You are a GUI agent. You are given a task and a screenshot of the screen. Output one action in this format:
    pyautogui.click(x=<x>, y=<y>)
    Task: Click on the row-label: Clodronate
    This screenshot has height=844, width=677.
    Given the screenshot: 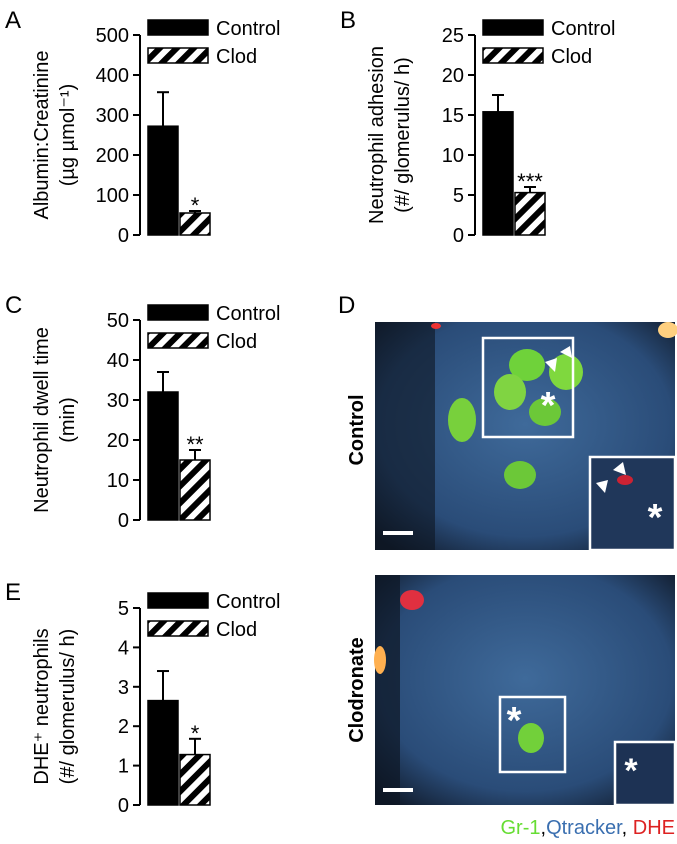 What is the action you would take?
    pyautogui.click(x=357, y=690)
    